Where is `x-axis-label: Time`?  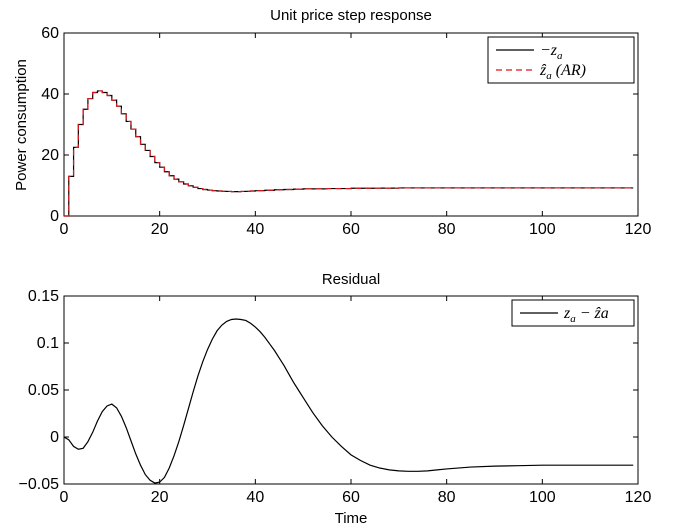 x-axis-label: Time is located at coordinates (351, 518).